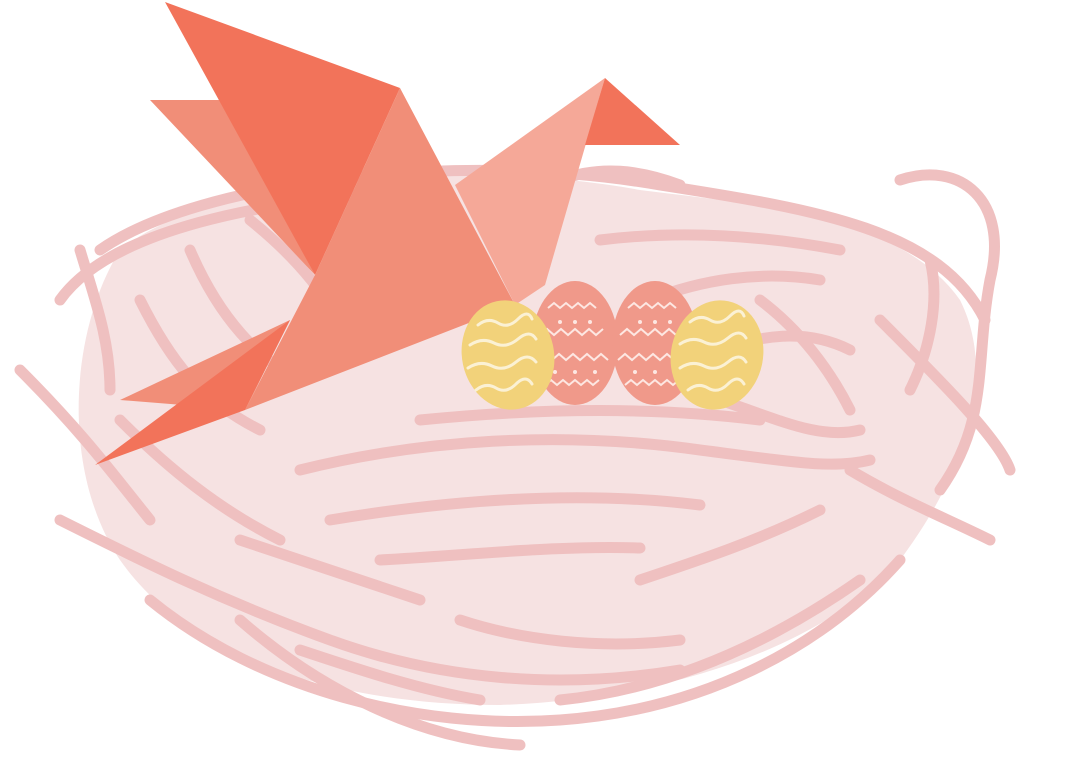  I want to click on egg-pink-left, so click(575, 343).